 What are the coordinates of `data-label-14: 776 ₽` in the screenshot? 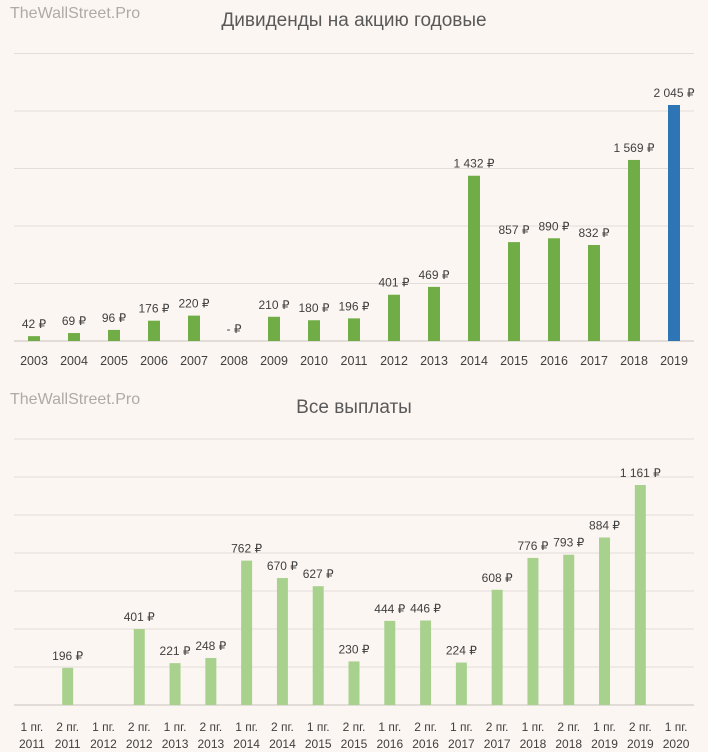 It's located at (532, 546).